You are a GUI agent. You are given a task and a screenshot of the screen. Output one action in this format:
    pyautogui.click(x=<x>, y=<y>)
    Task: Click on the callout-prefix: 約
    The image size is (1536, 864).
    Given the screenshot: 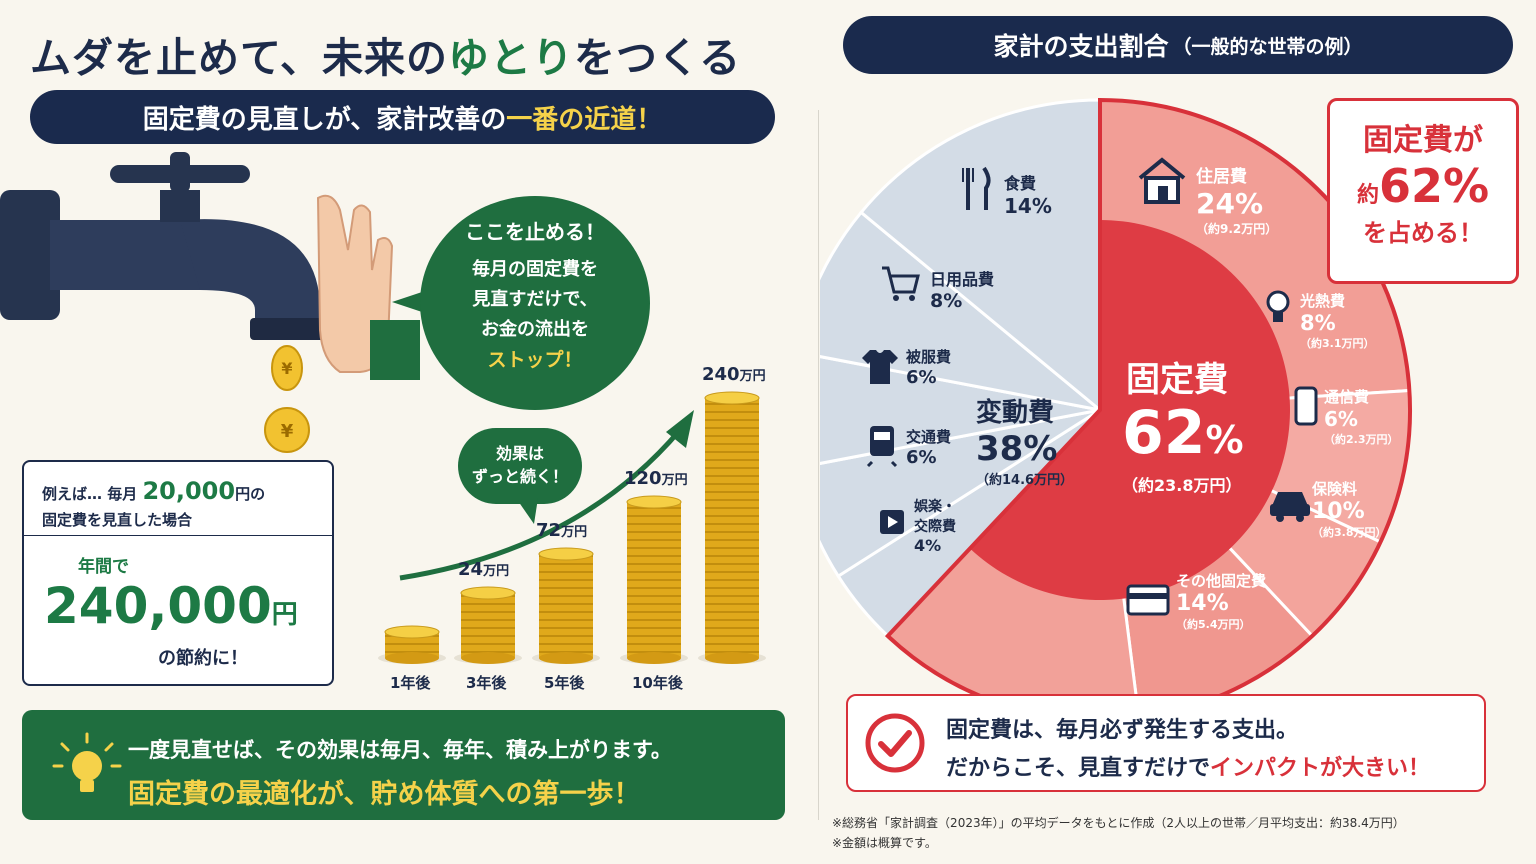 What is the action you would take?
    pyautogui.click(x=1367, y=195)
    